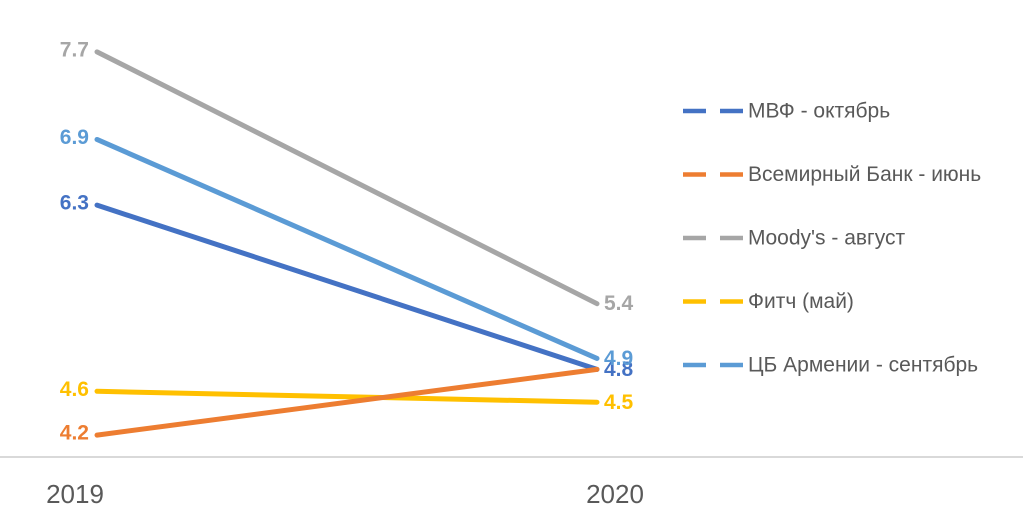 Image resolution: width=1023 pixels, height=513 pixels. What do you see at coordinates (826, 238) in the screenshot?
I see `legend-item-label: Moody's - август` at bounding box center [826, 238].